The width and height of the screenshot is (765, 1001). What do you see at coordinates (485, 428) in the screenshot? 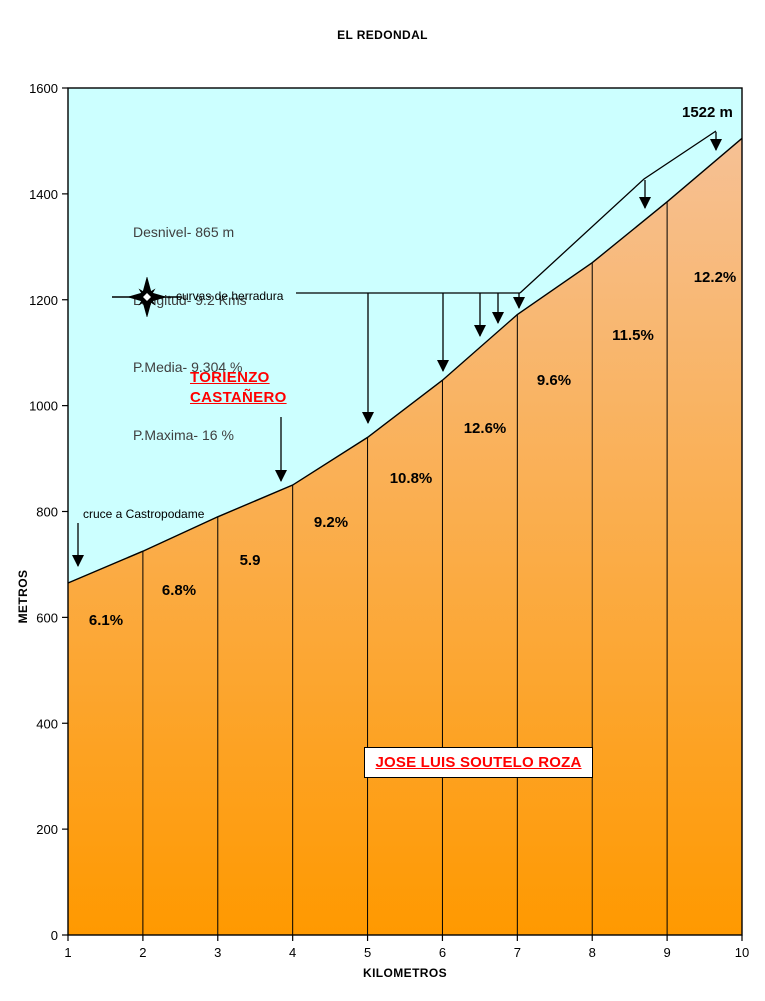
I see `grade-label: 12.6%` at bounding box center [485, 428].